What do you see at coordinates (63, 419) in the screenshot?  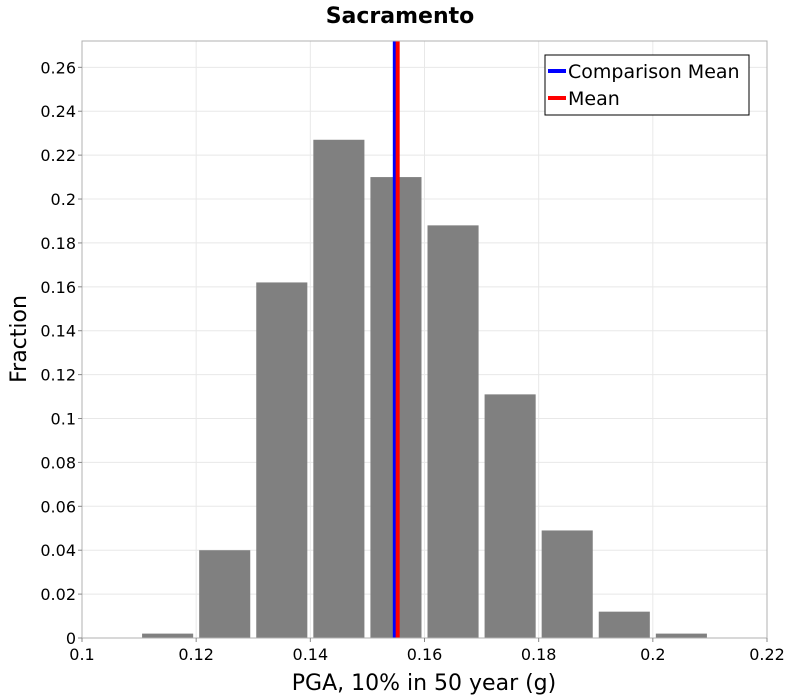 I see `y-tick-label: 0.1` at bounding box center [63, 419].